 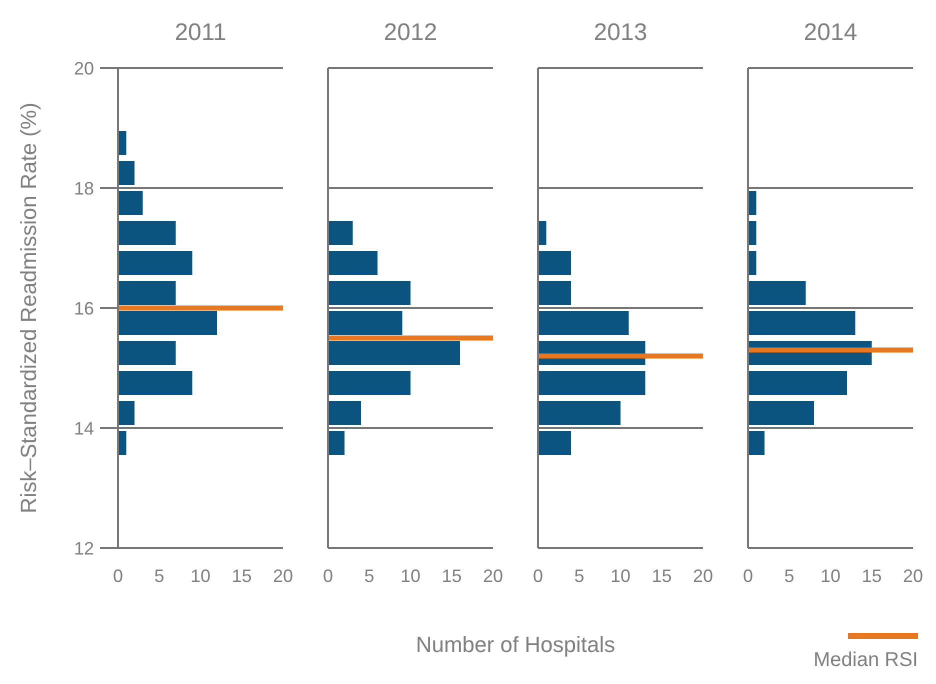 I want to click on y-tick-label: 18, so click(x=84, y=188).